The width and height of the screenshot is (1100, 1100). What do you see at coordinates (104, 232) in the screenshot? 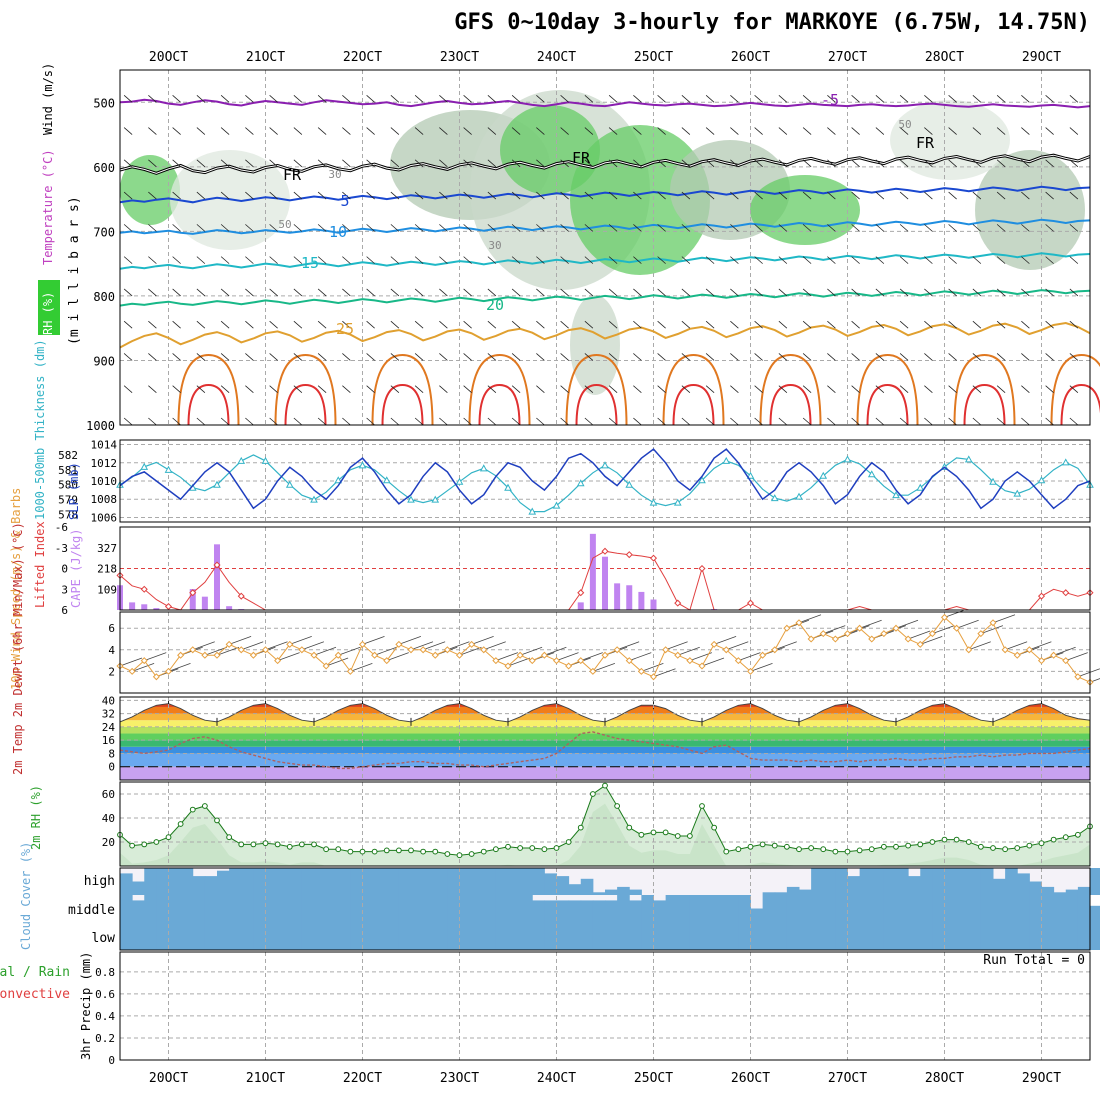
I see `y-tick-label: 700` at bounding box center [104, 232].